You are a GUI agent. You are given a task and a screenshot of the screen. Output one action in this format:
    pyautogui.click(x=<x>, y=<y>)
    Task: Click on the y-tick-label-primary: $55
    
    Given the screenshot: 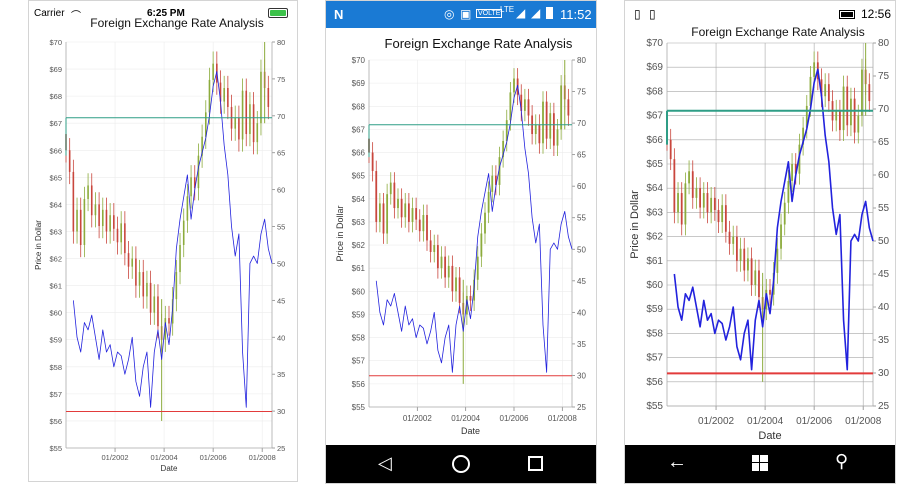 What is the action you would take?
    pyautogui.click(x=654, y=406)
    